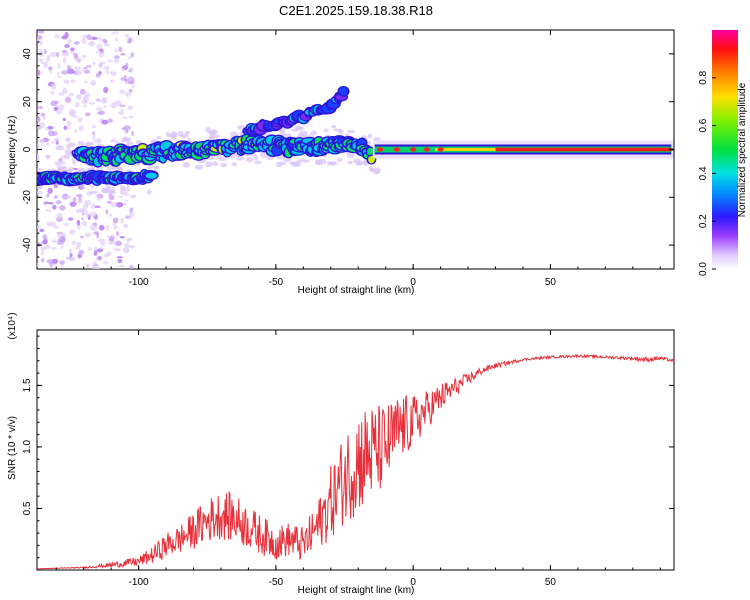 Image resolution: width=750 pixels, height=600 pixels. I want to click on spectrogram-ytick-label: 20, so click(27, 102).